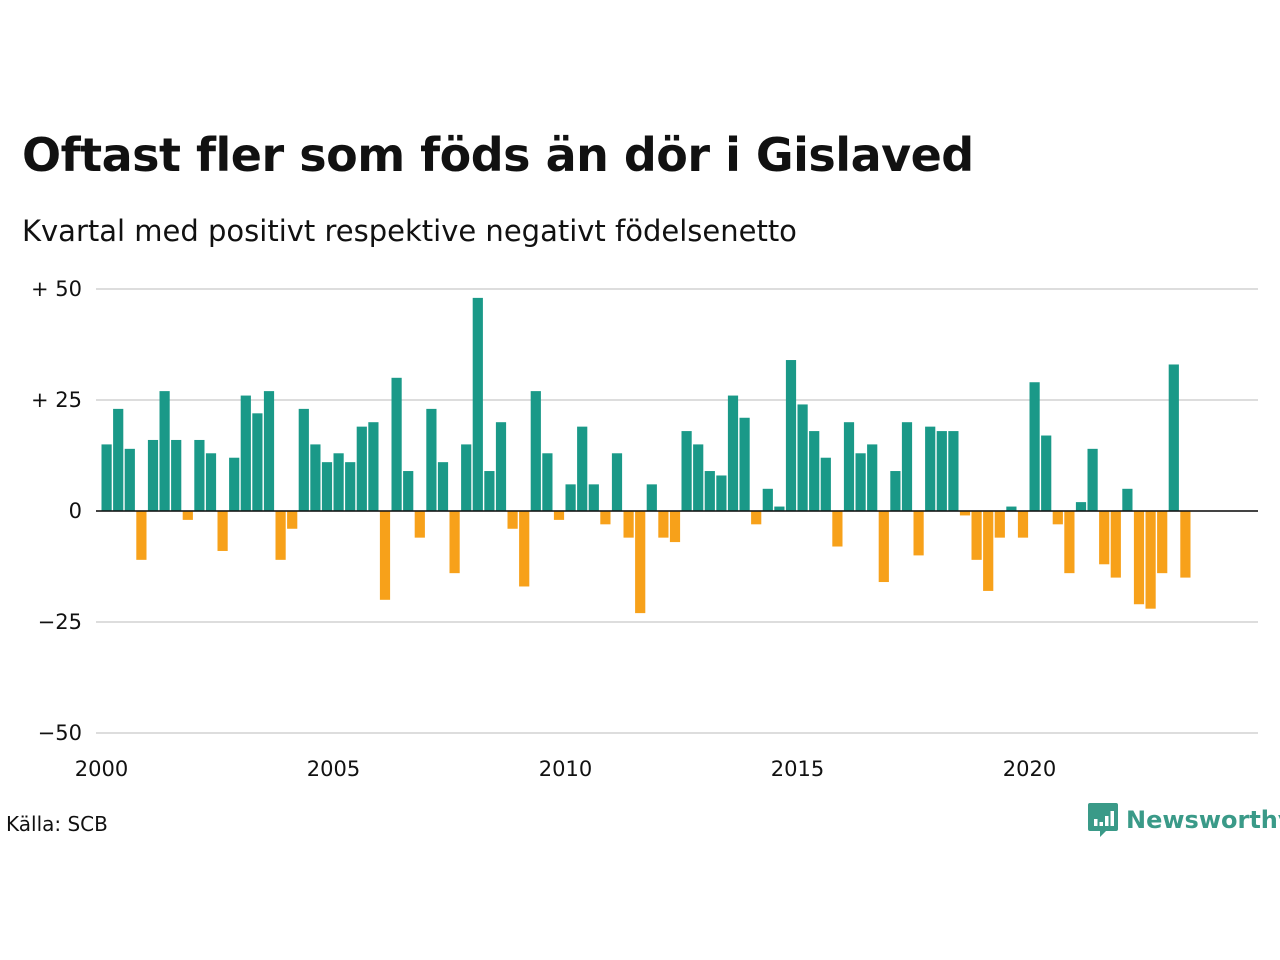 The height and width of the screenshot is (960, 1280). Describe the element at coordinates (60, 733) in the screenshot. I see `y-tick-label: −50` at that location.